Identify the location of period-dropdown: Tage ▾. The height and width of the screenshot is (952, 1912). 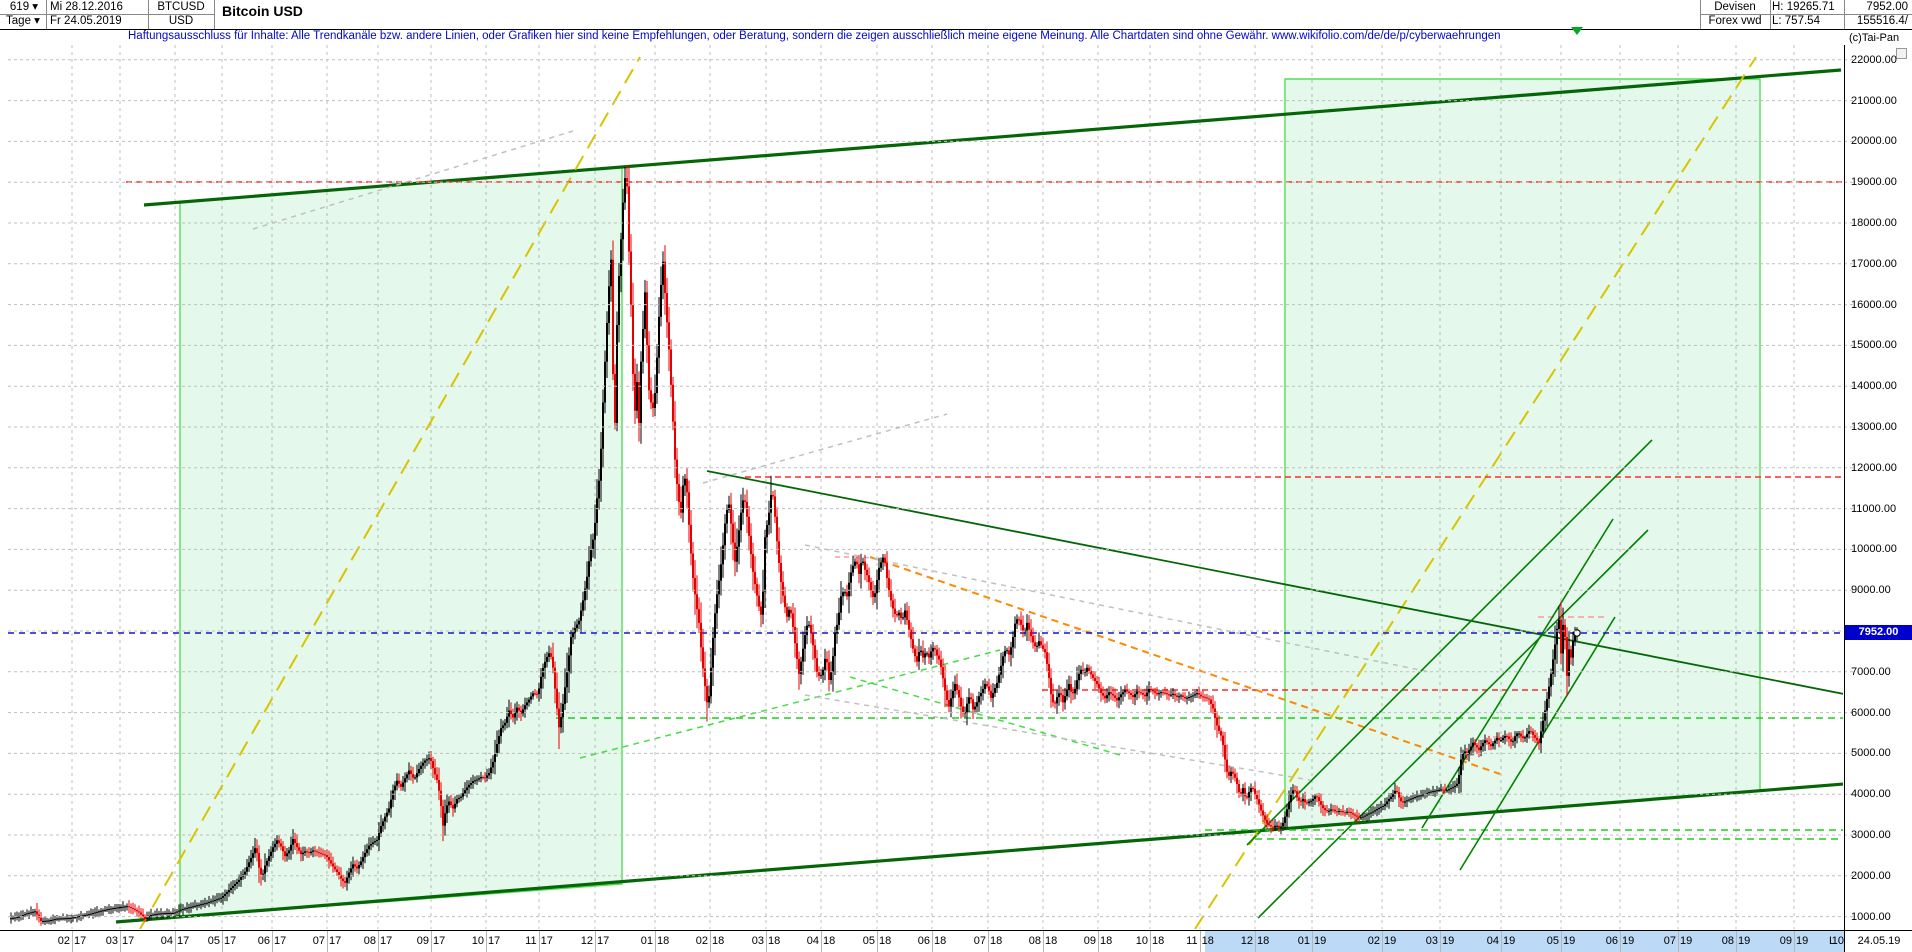
(23, 21).